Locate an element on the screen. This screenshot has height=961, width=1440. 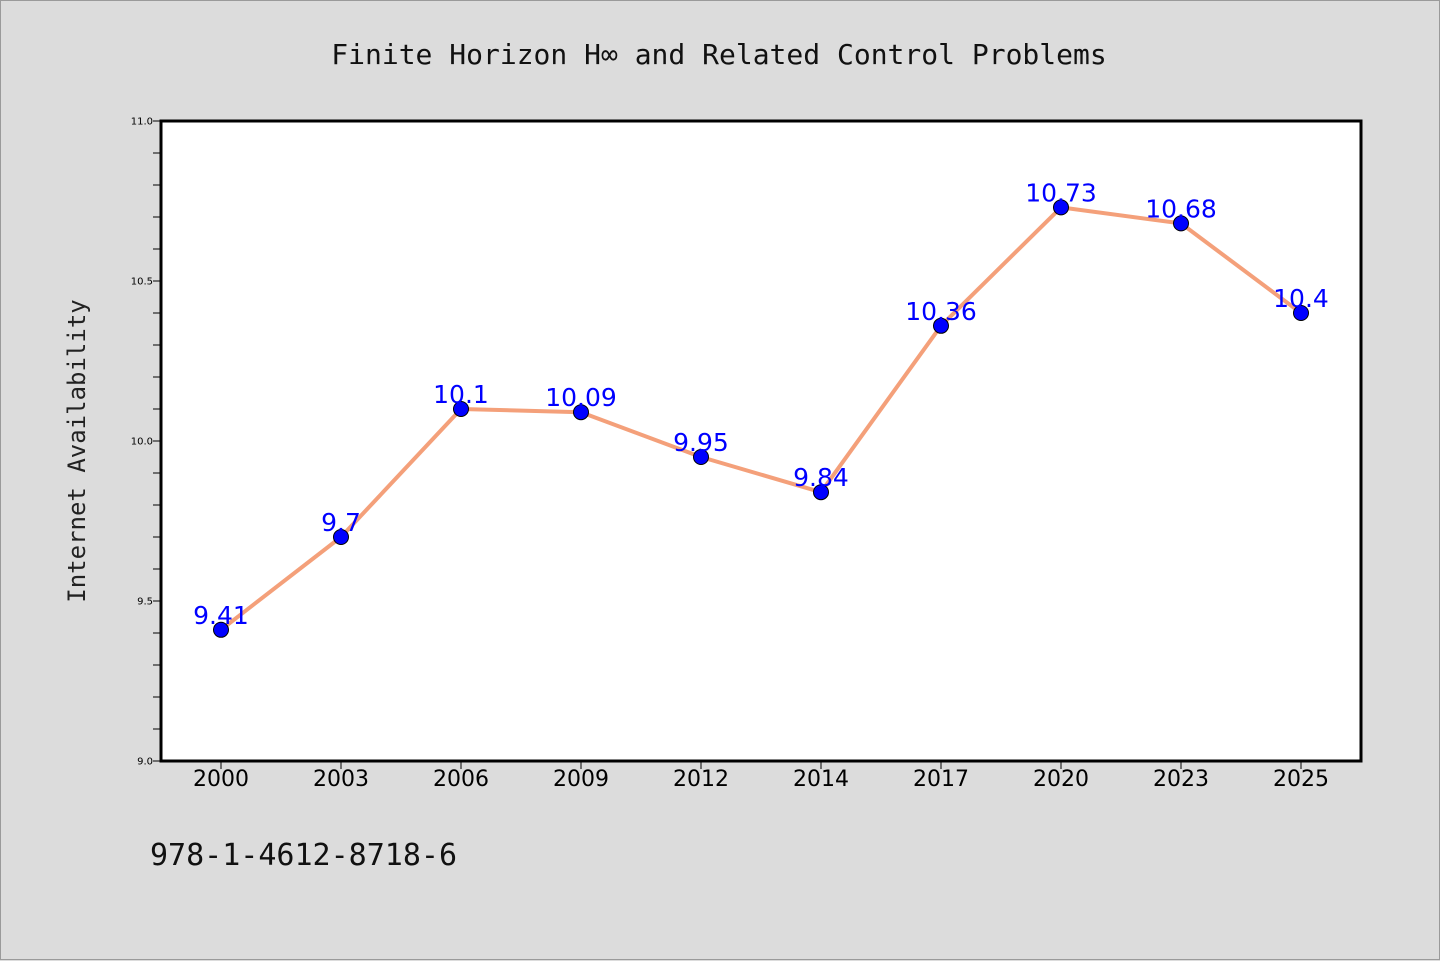
y-tick-label: 9.5 is located at coordinates (145, 602).